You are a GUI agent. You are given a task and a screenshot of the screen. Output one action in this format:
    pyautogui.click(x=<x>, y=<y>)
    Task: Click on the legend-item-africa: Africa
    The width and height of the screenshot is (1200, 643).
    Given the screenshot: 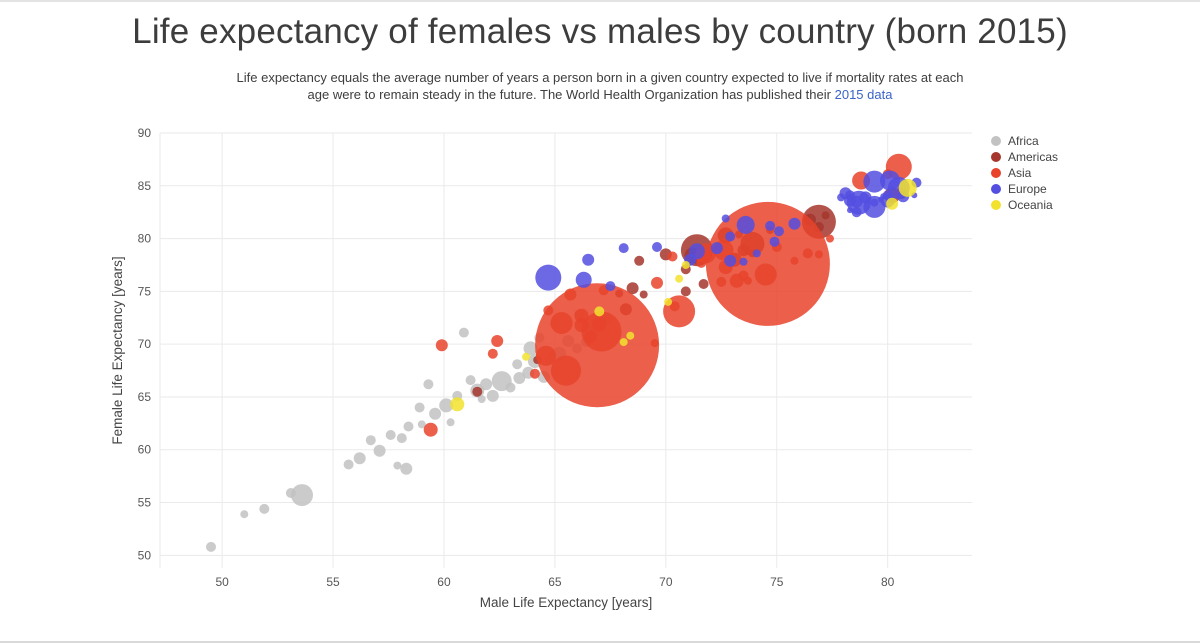 What is the action you would take?
    pyautogui.click(x=1024, y=141)
    